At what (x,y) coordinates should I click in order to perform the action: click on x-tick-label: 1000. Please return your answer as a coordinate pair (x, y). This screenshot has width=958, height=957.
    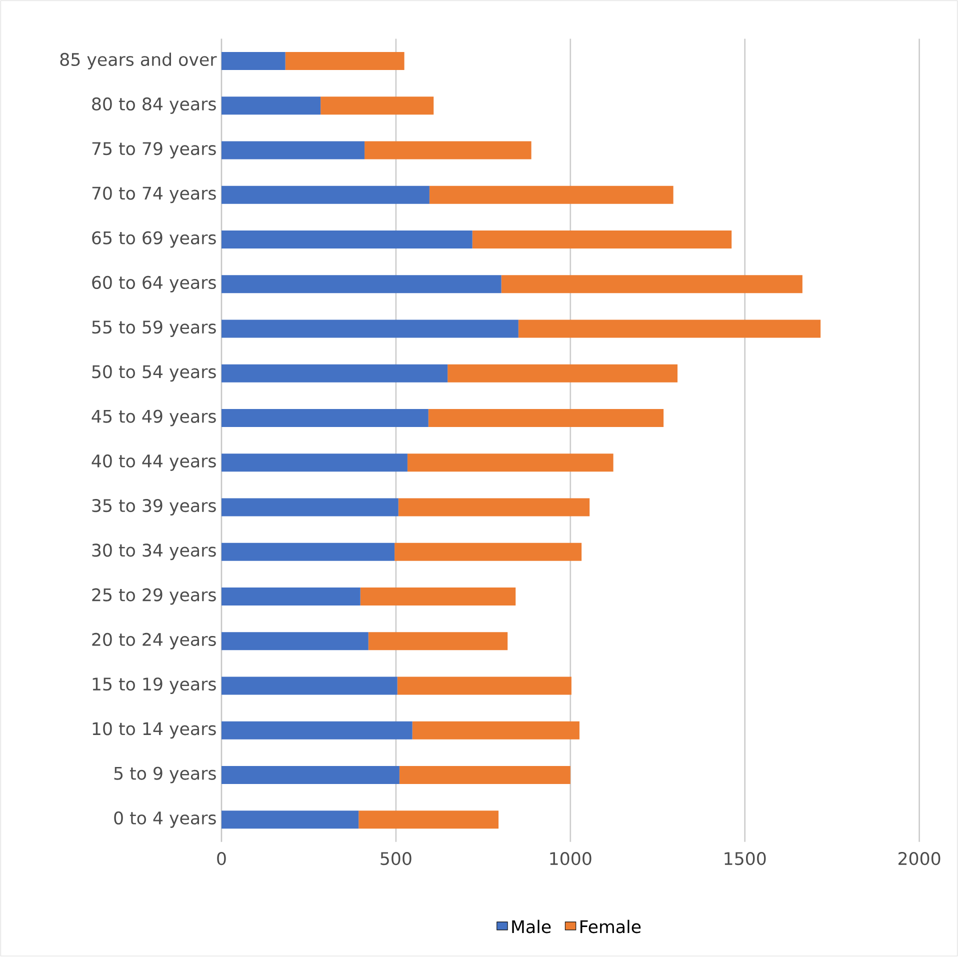
    Looking at the image, I should click on (571, 859).